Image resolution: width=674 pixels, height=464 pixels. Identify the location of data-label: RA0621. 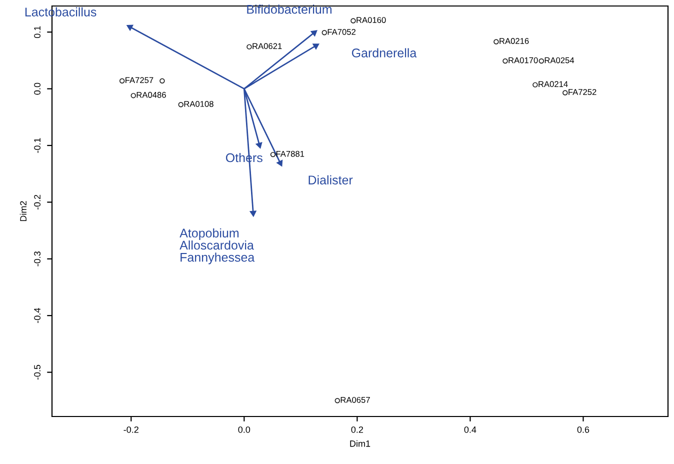
(267, 46).